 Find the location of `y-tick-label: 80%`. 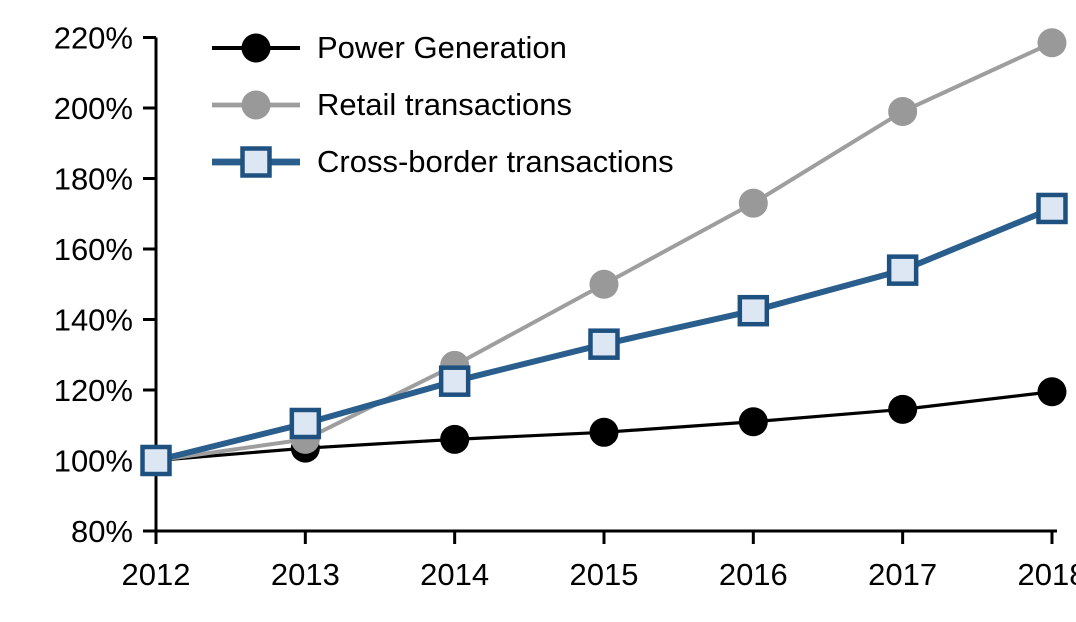

y-tick-label: 80% is located at coordinates (102, 531).